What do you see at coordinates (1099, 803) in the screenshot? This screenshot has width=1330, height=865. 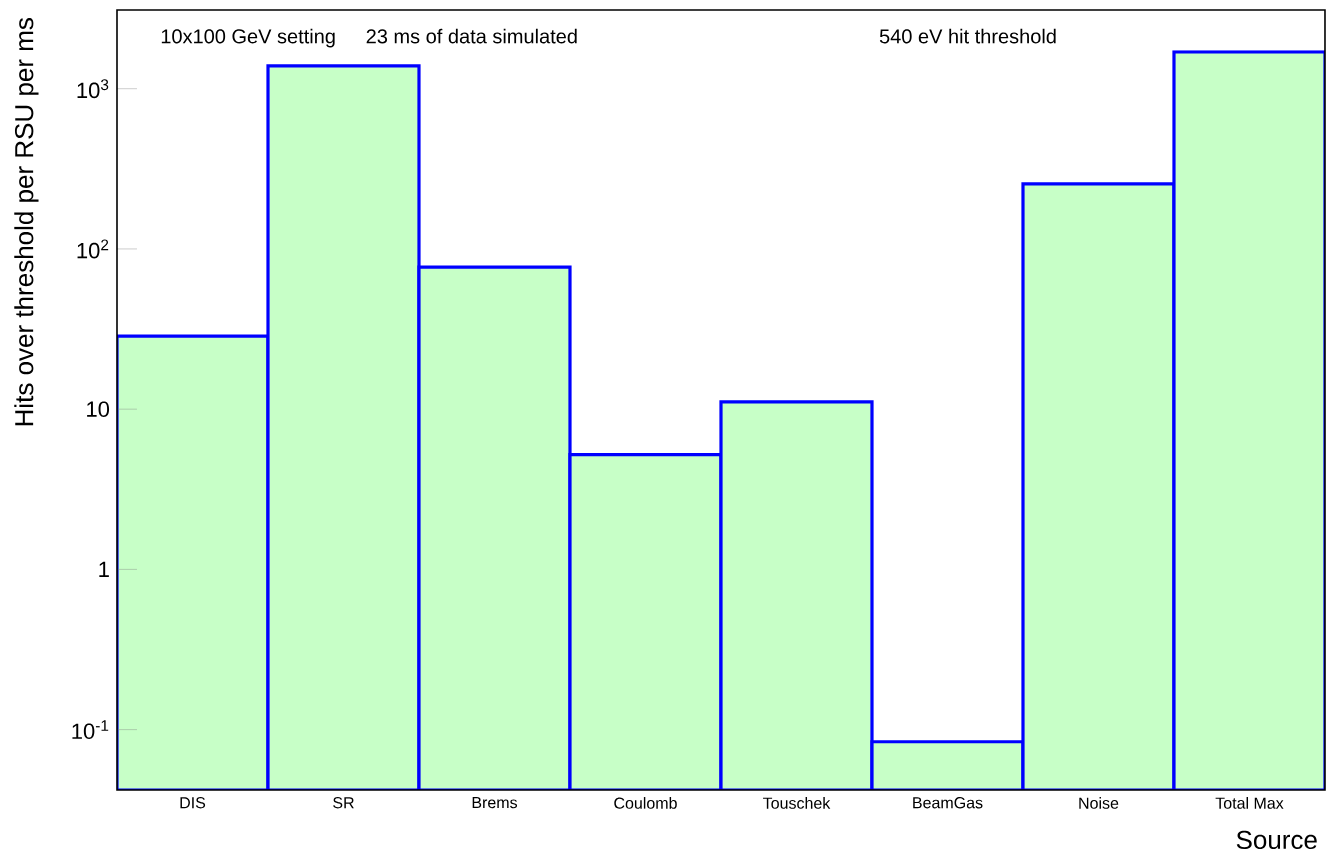 I see `x-tick-label: Noise` at bounding box center [1099, 803].